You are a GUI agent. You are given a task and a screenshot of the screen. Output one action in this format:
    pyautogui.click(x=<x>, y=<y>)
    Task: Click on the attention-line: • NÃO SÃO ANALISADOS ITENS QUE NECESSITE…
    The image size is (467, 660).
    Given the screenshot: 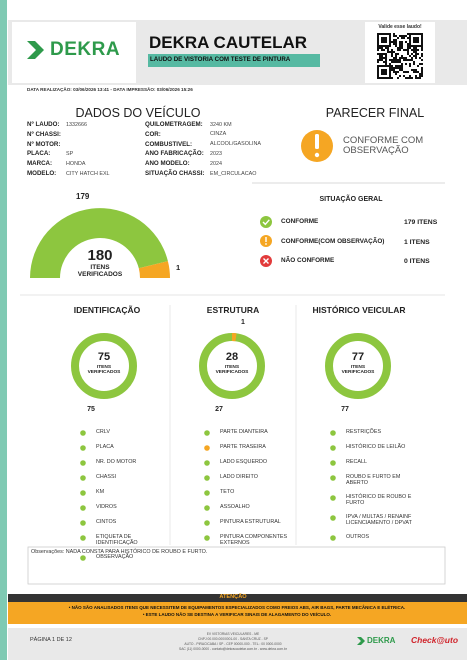 What is the action you would take?
    pyautogui.click(x=237, y=607)
    